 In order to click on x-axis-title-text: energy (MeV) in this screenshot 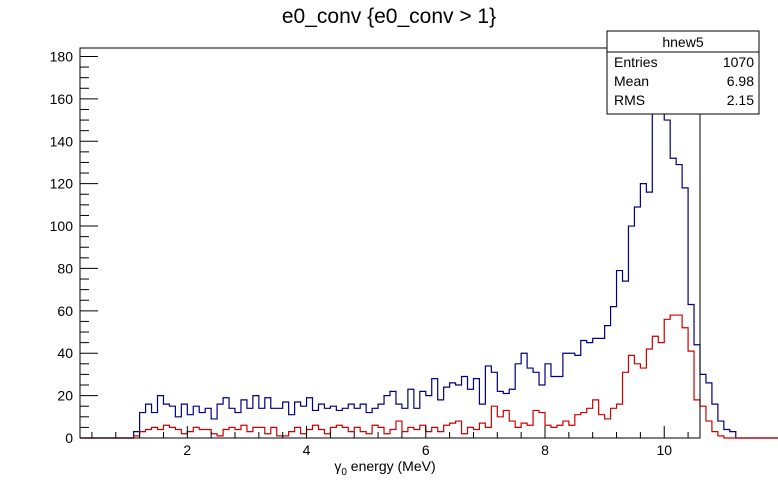, I will do `click(391, 466)`.